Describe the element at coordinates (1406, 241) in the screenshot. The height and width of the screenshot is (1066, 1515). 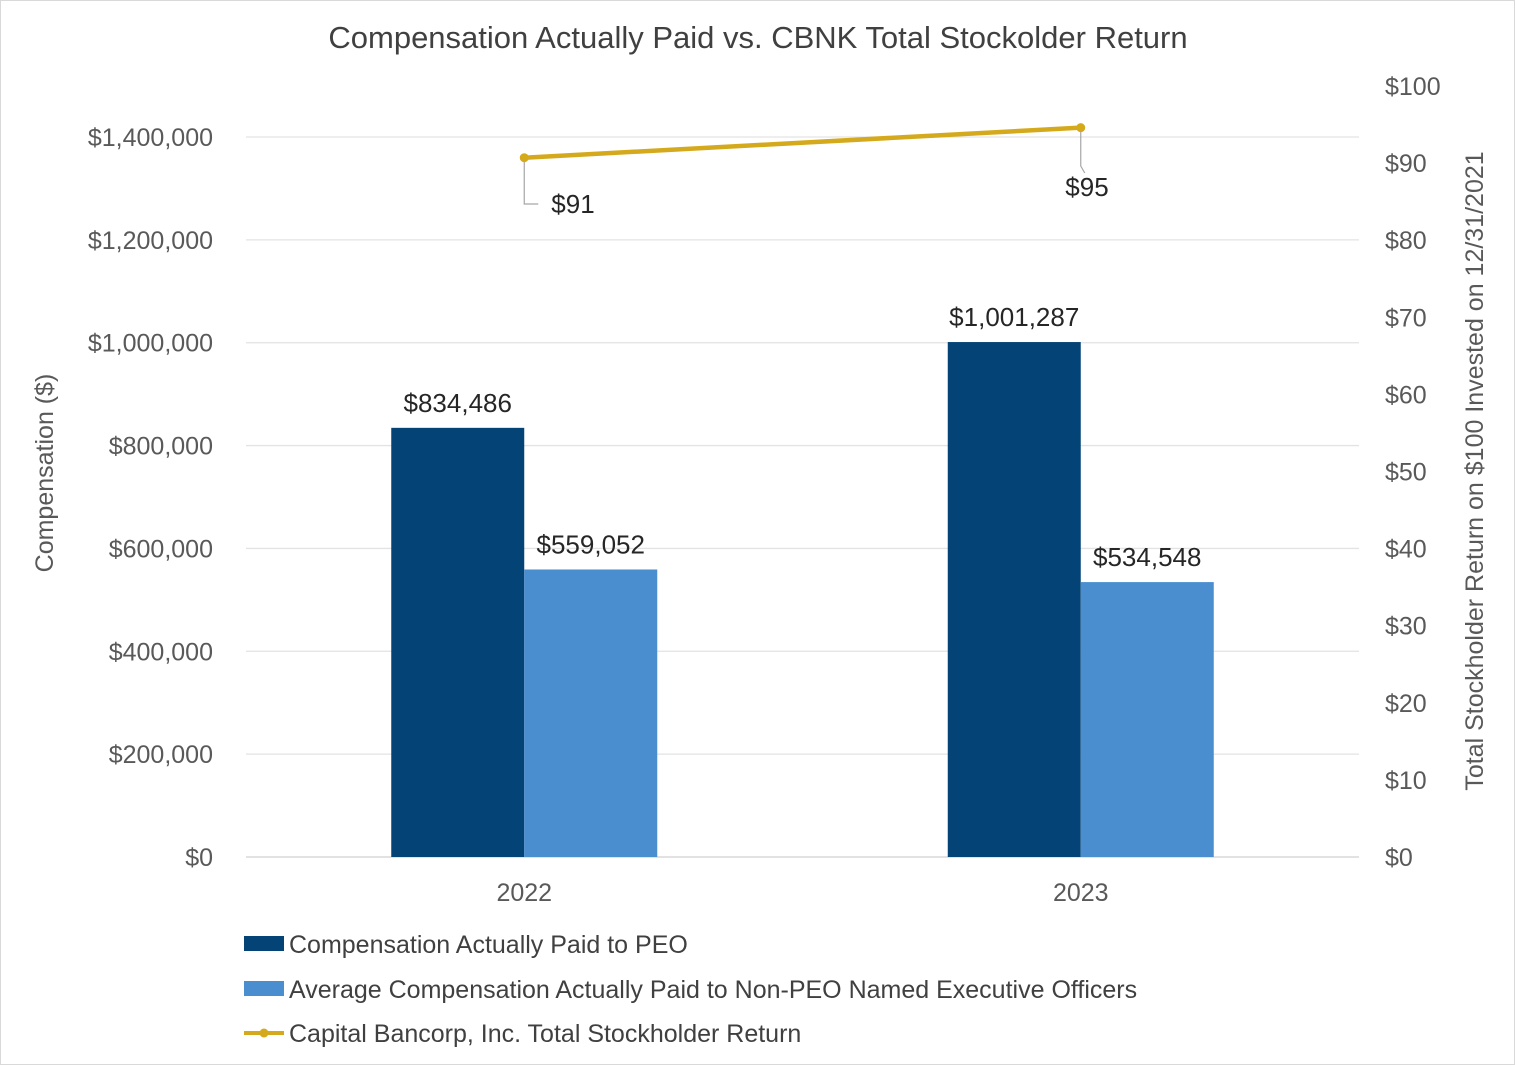
I see `right-tick-label: $80` at that location.